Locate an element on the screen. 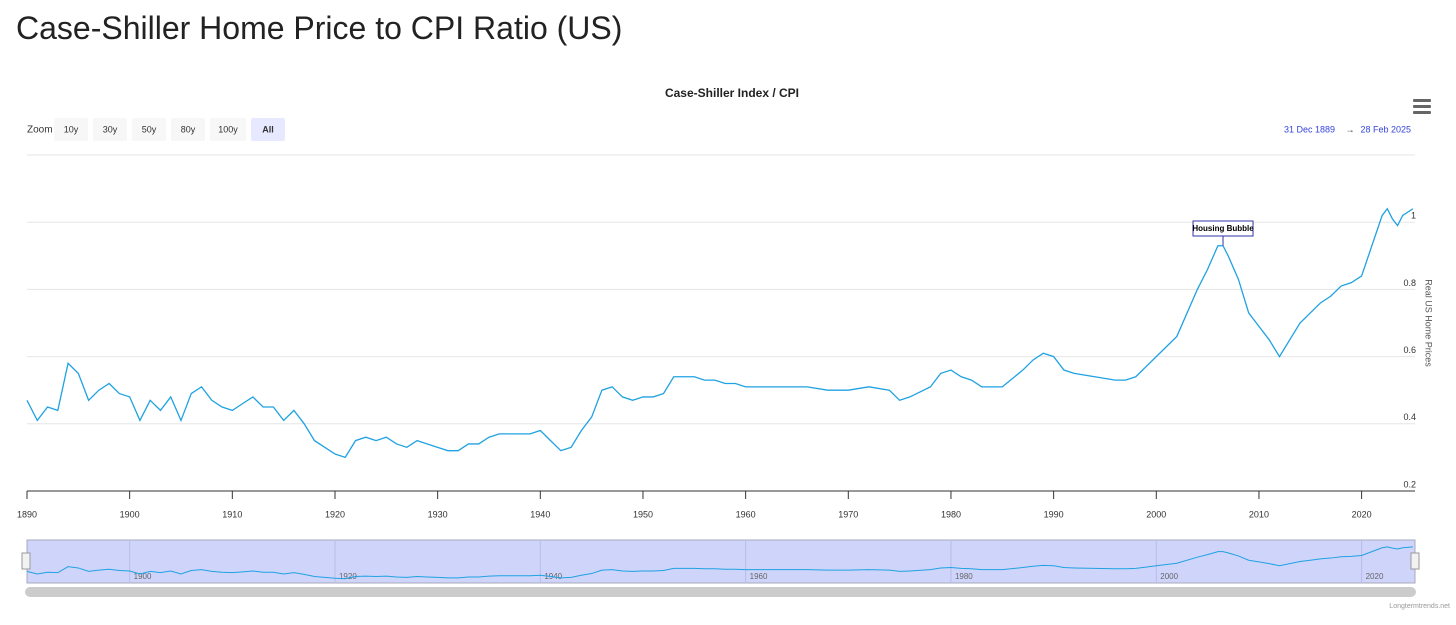 The image size is (1456, 625). navigator-tick-label: 2020 is located at coordinates (1375, 576).